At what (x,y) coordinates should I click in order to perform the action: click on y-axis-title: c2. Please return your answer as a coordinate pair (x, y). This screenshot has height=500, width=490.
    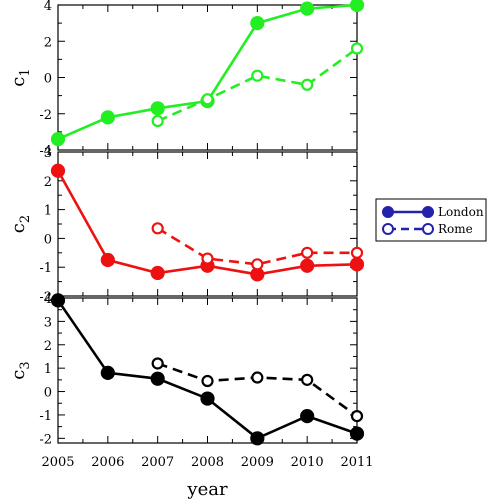
    Looking at the image, I should click on (20, 224).